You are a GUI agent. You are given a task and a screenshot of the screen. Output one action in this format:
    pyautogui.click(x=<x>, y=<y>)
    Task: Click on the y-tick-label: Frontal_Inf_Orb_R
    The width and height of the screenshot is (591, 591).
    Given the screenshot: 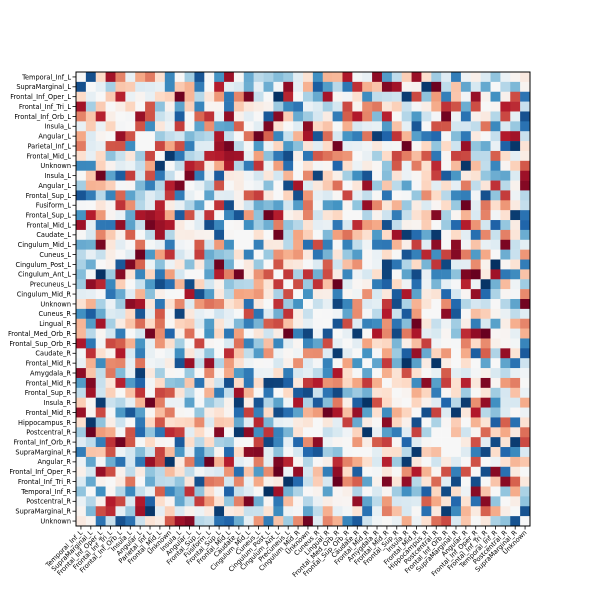 What is the action you would take?
    pyautogui.click(x=42, y=443)
    